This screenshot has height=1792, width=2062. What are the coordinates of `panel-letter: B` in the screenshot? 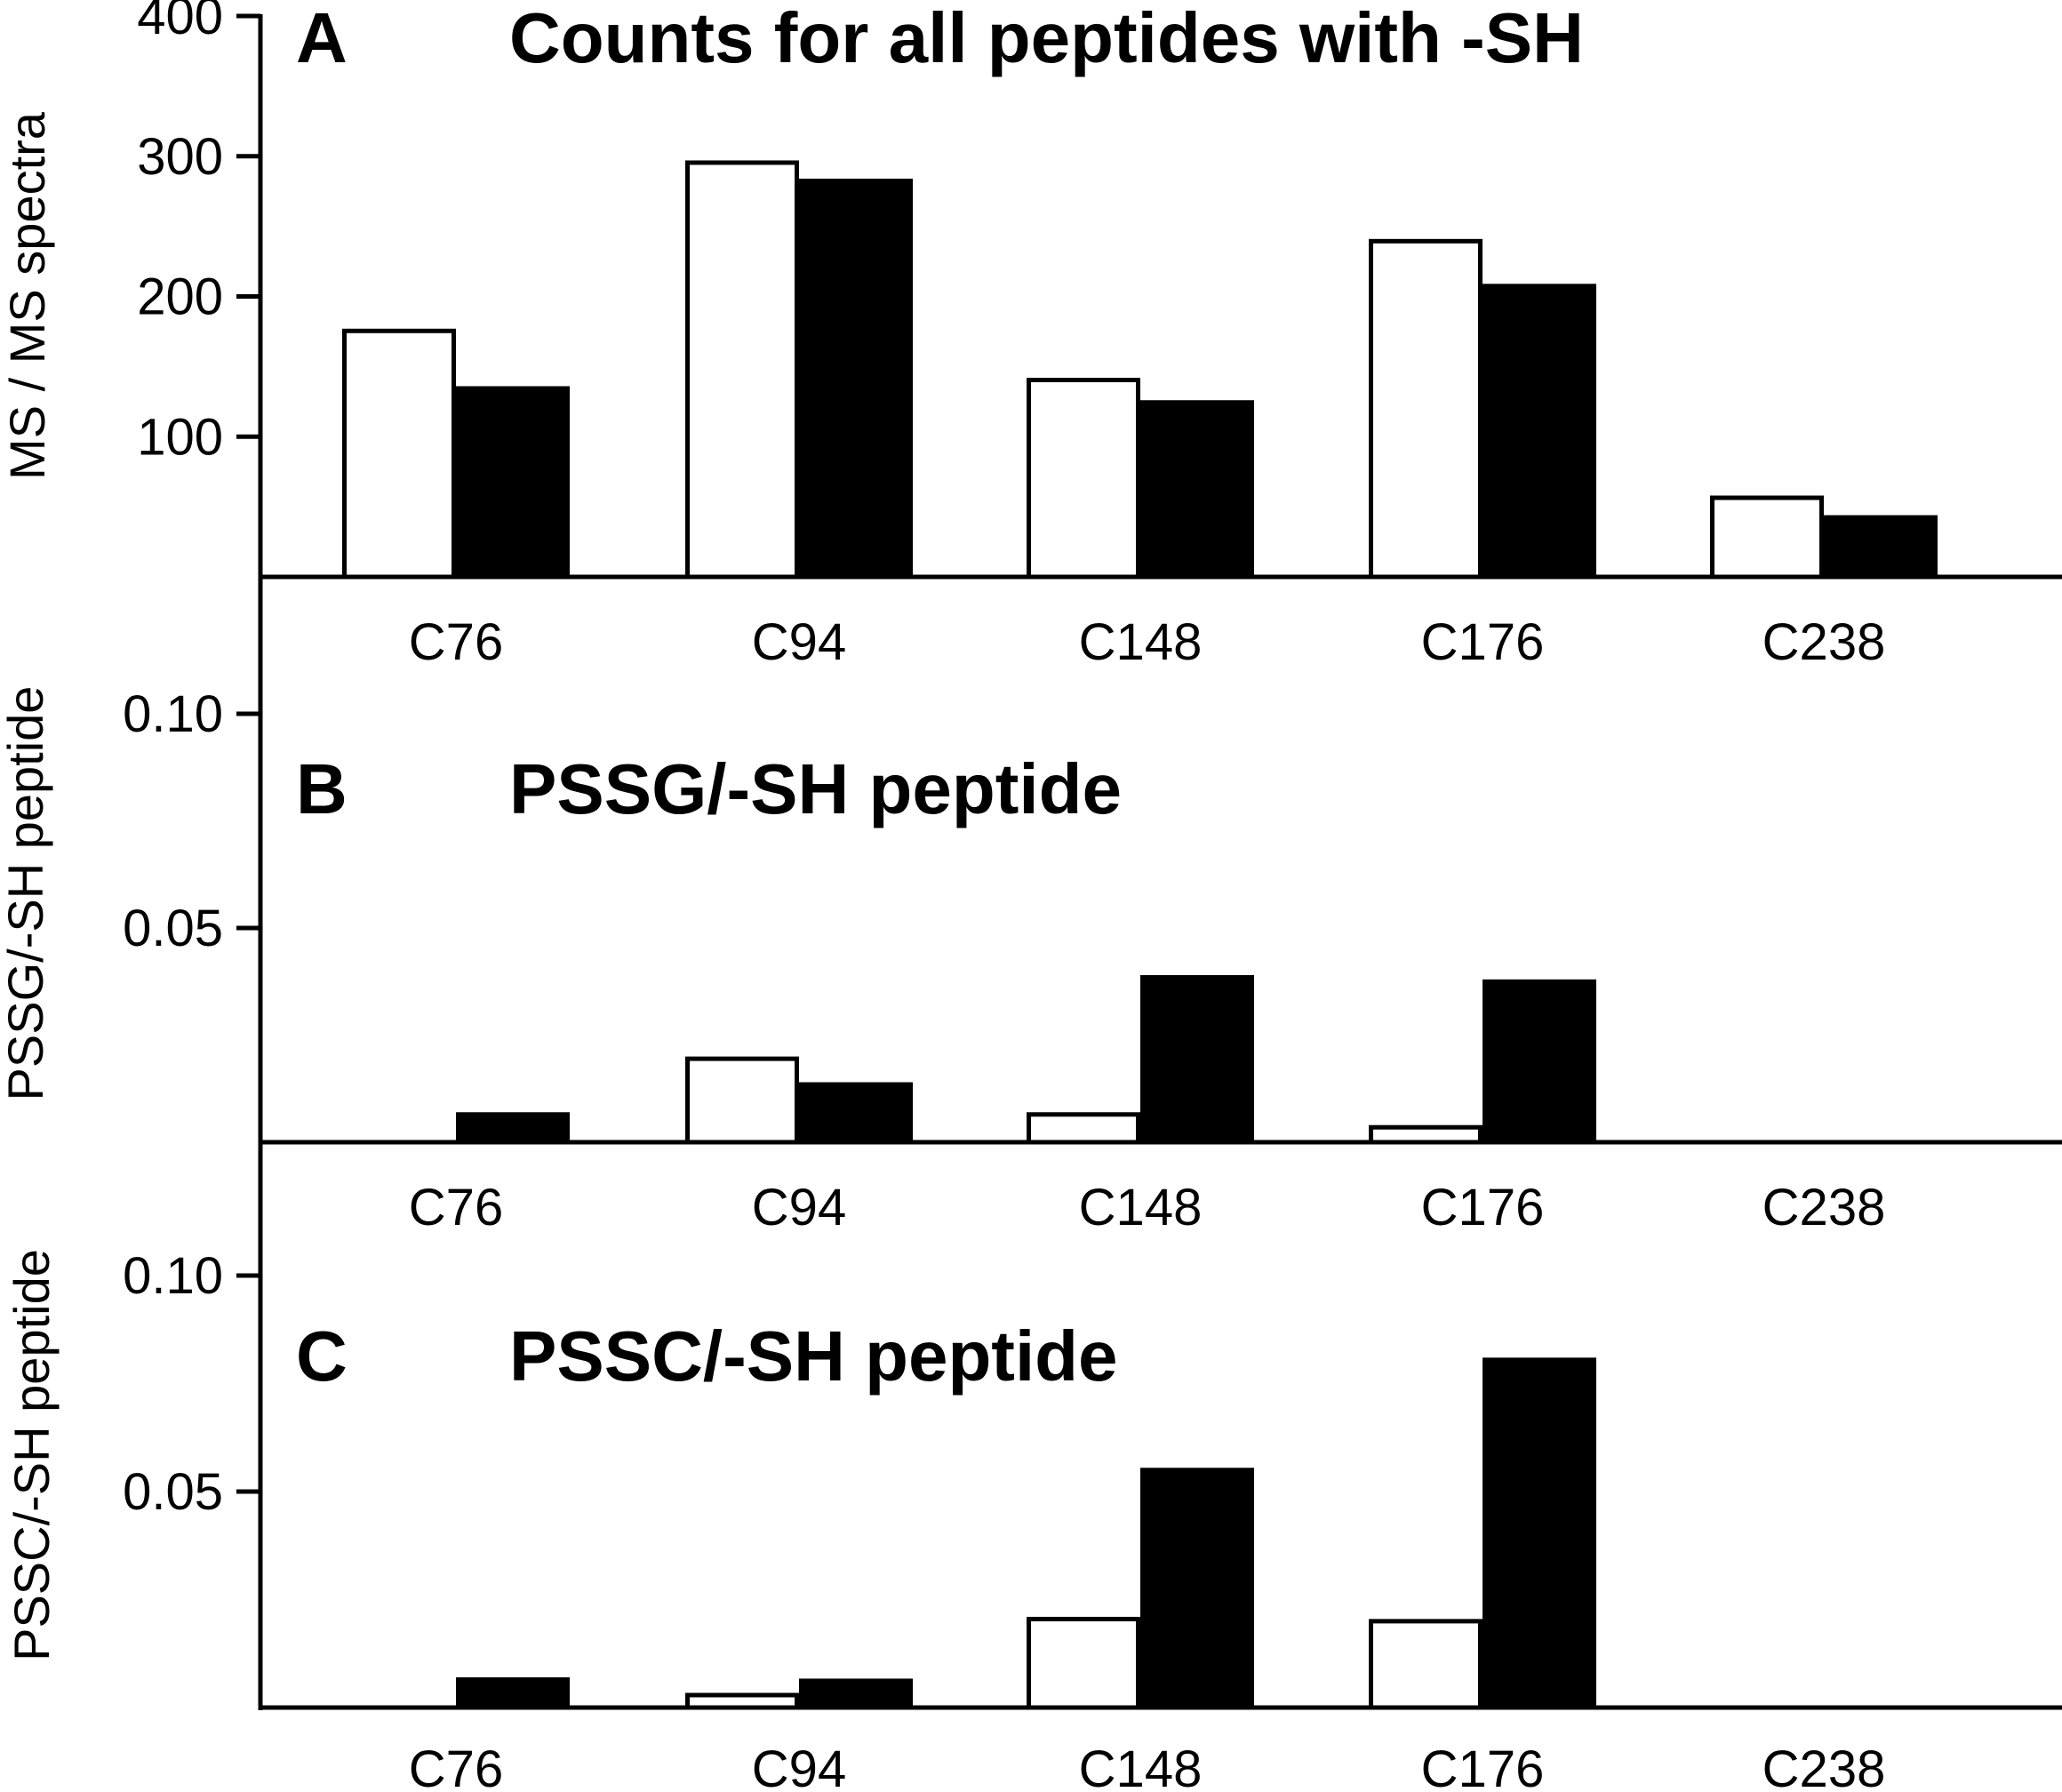 It's located at (322, 788).